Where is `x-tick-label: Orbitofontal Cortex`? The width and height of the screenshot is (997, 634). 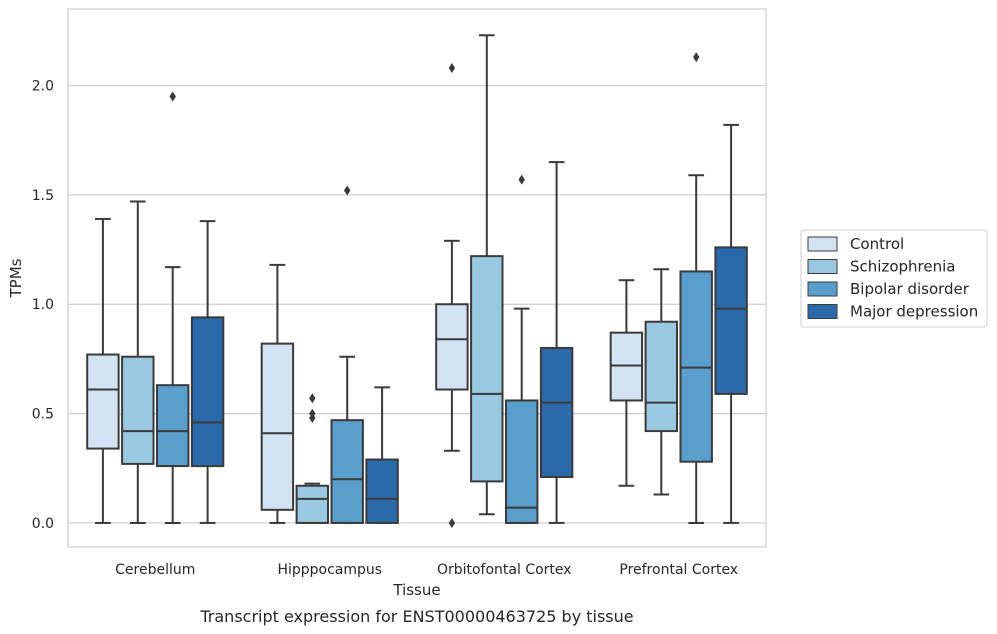
x-tick-label: Orbitofontal Cortex is located at coordinates (504, 570).